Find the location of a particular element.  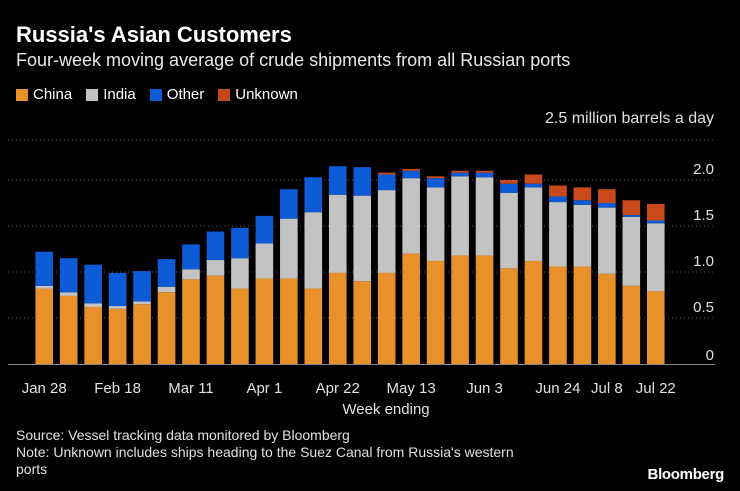

x-tick-label: Jul 22 is located at coordinates (656, 388).